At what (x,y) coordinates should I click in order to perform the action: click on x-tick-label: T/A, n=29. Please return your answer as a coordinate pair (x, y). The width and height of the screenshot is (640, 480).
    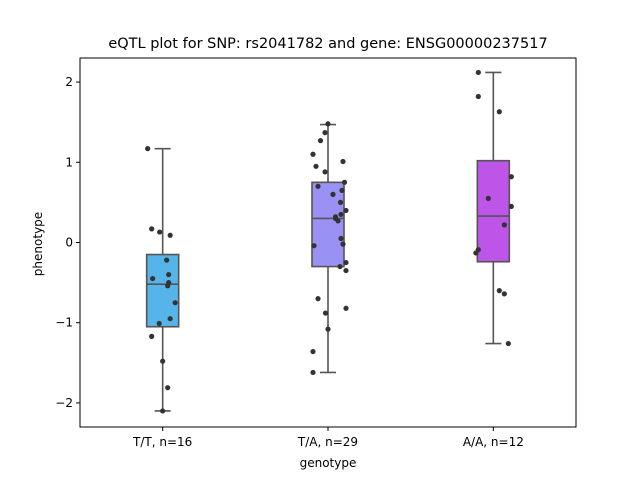
    Looking at the image, I should click on (327, 442).